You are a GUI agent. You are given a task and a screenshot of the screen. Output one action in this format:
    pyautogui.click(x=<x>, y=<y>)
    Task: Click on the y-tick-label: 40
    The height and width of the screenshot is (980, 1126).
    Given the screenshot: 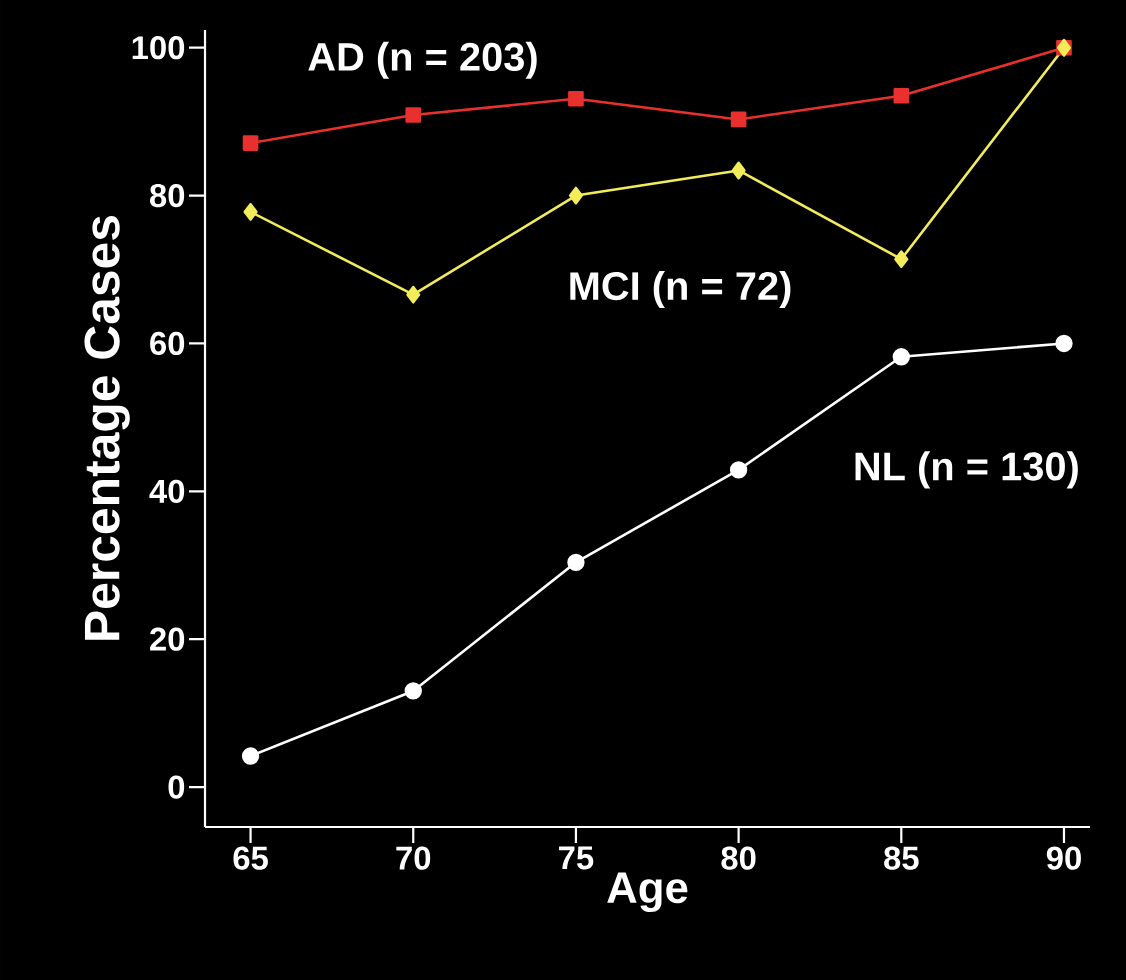 What is the action you would take?
    pyautogui.click(x=167, y=491)
    